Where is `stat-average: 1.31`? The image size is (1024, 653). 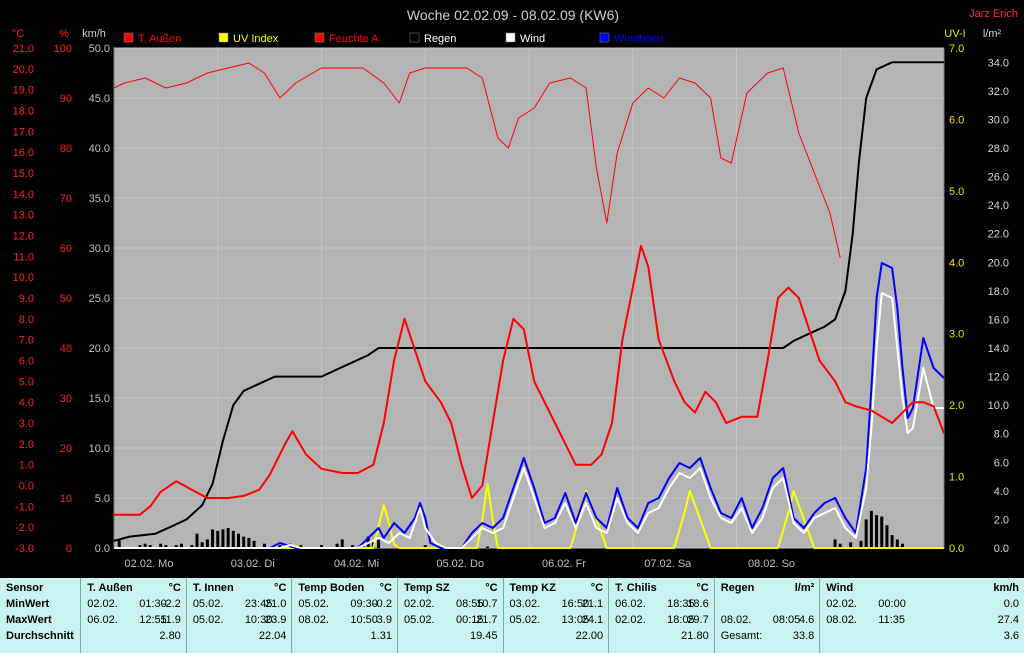
stat-average: 1.31 is located at coordinates (381, 636).